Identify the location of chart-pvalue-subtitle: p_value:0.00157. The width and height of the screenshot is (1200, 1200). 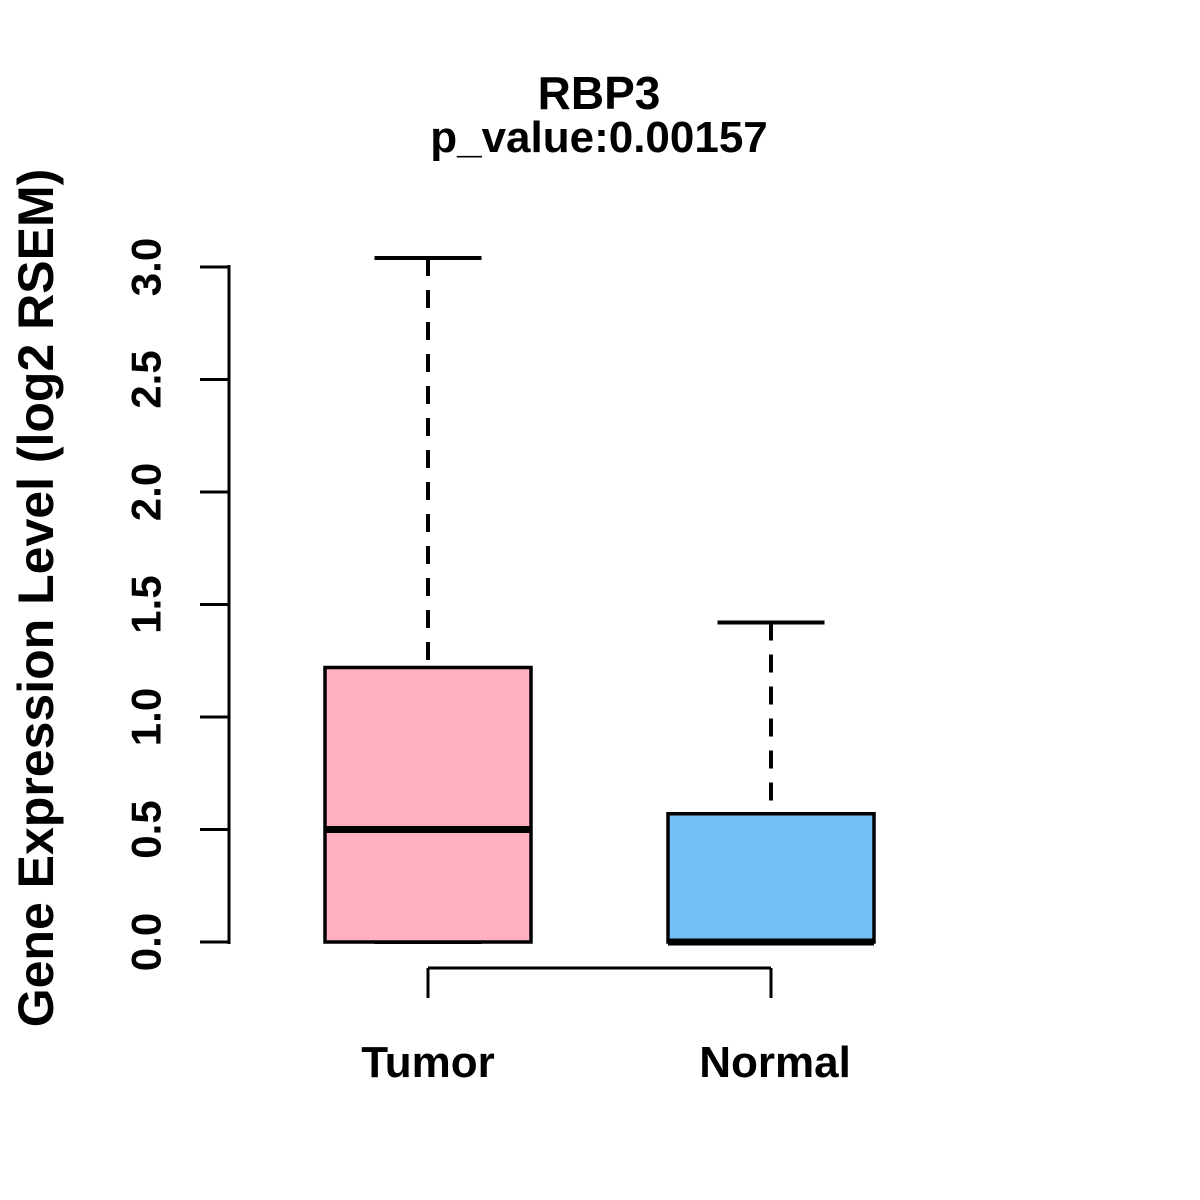
(599, 137).